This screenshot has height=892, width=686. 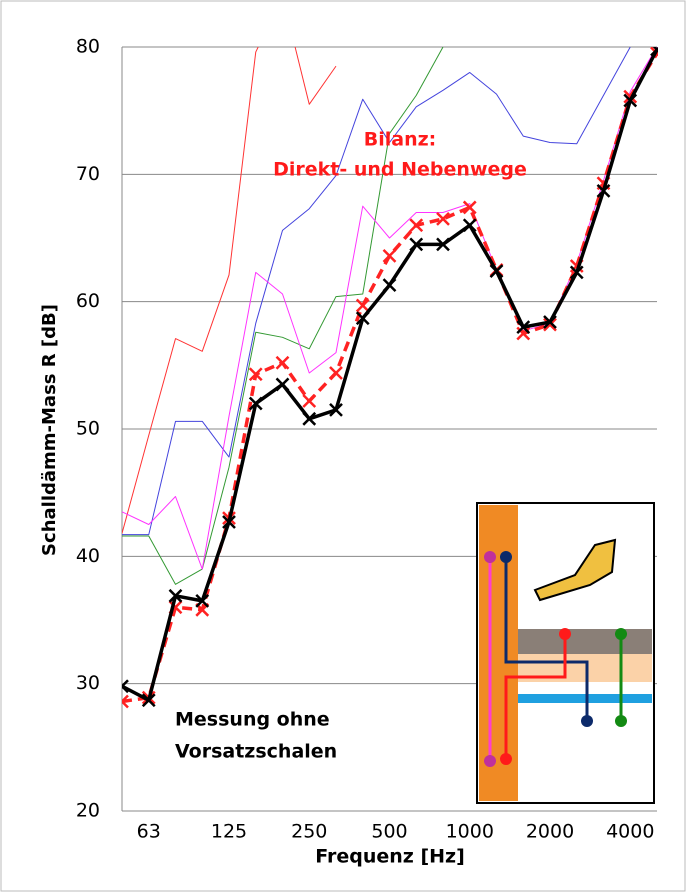 I want to click on annotation: Messung ohne, so click(x=252, y=720).